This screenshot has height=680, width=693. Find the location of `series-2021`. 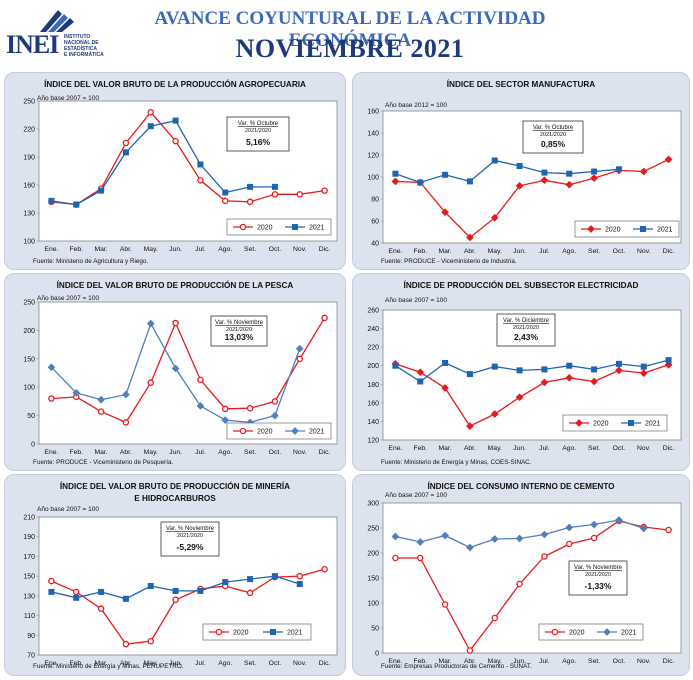

series-2021 is located at coordinates (507, 171).